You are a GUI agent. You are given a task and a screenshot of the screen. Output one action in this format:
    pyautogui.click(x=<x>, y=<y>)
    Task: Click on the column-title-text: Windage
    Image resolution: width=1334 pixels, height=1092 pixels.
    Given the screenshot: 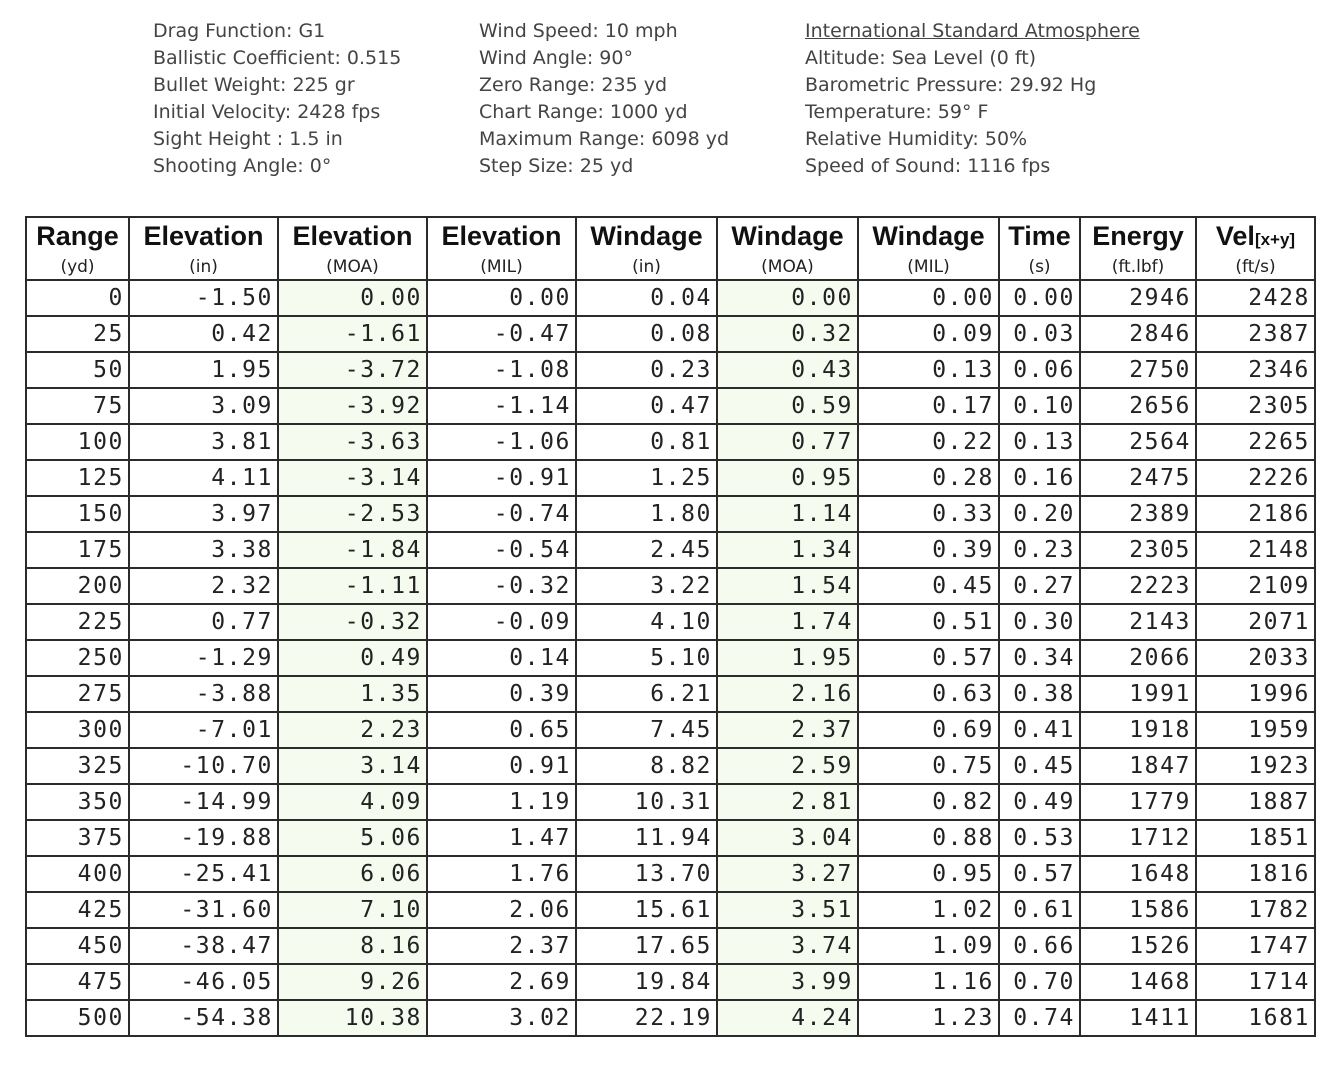 What is the action you would take?
    pyautogui.click(x=928, y=235)
    